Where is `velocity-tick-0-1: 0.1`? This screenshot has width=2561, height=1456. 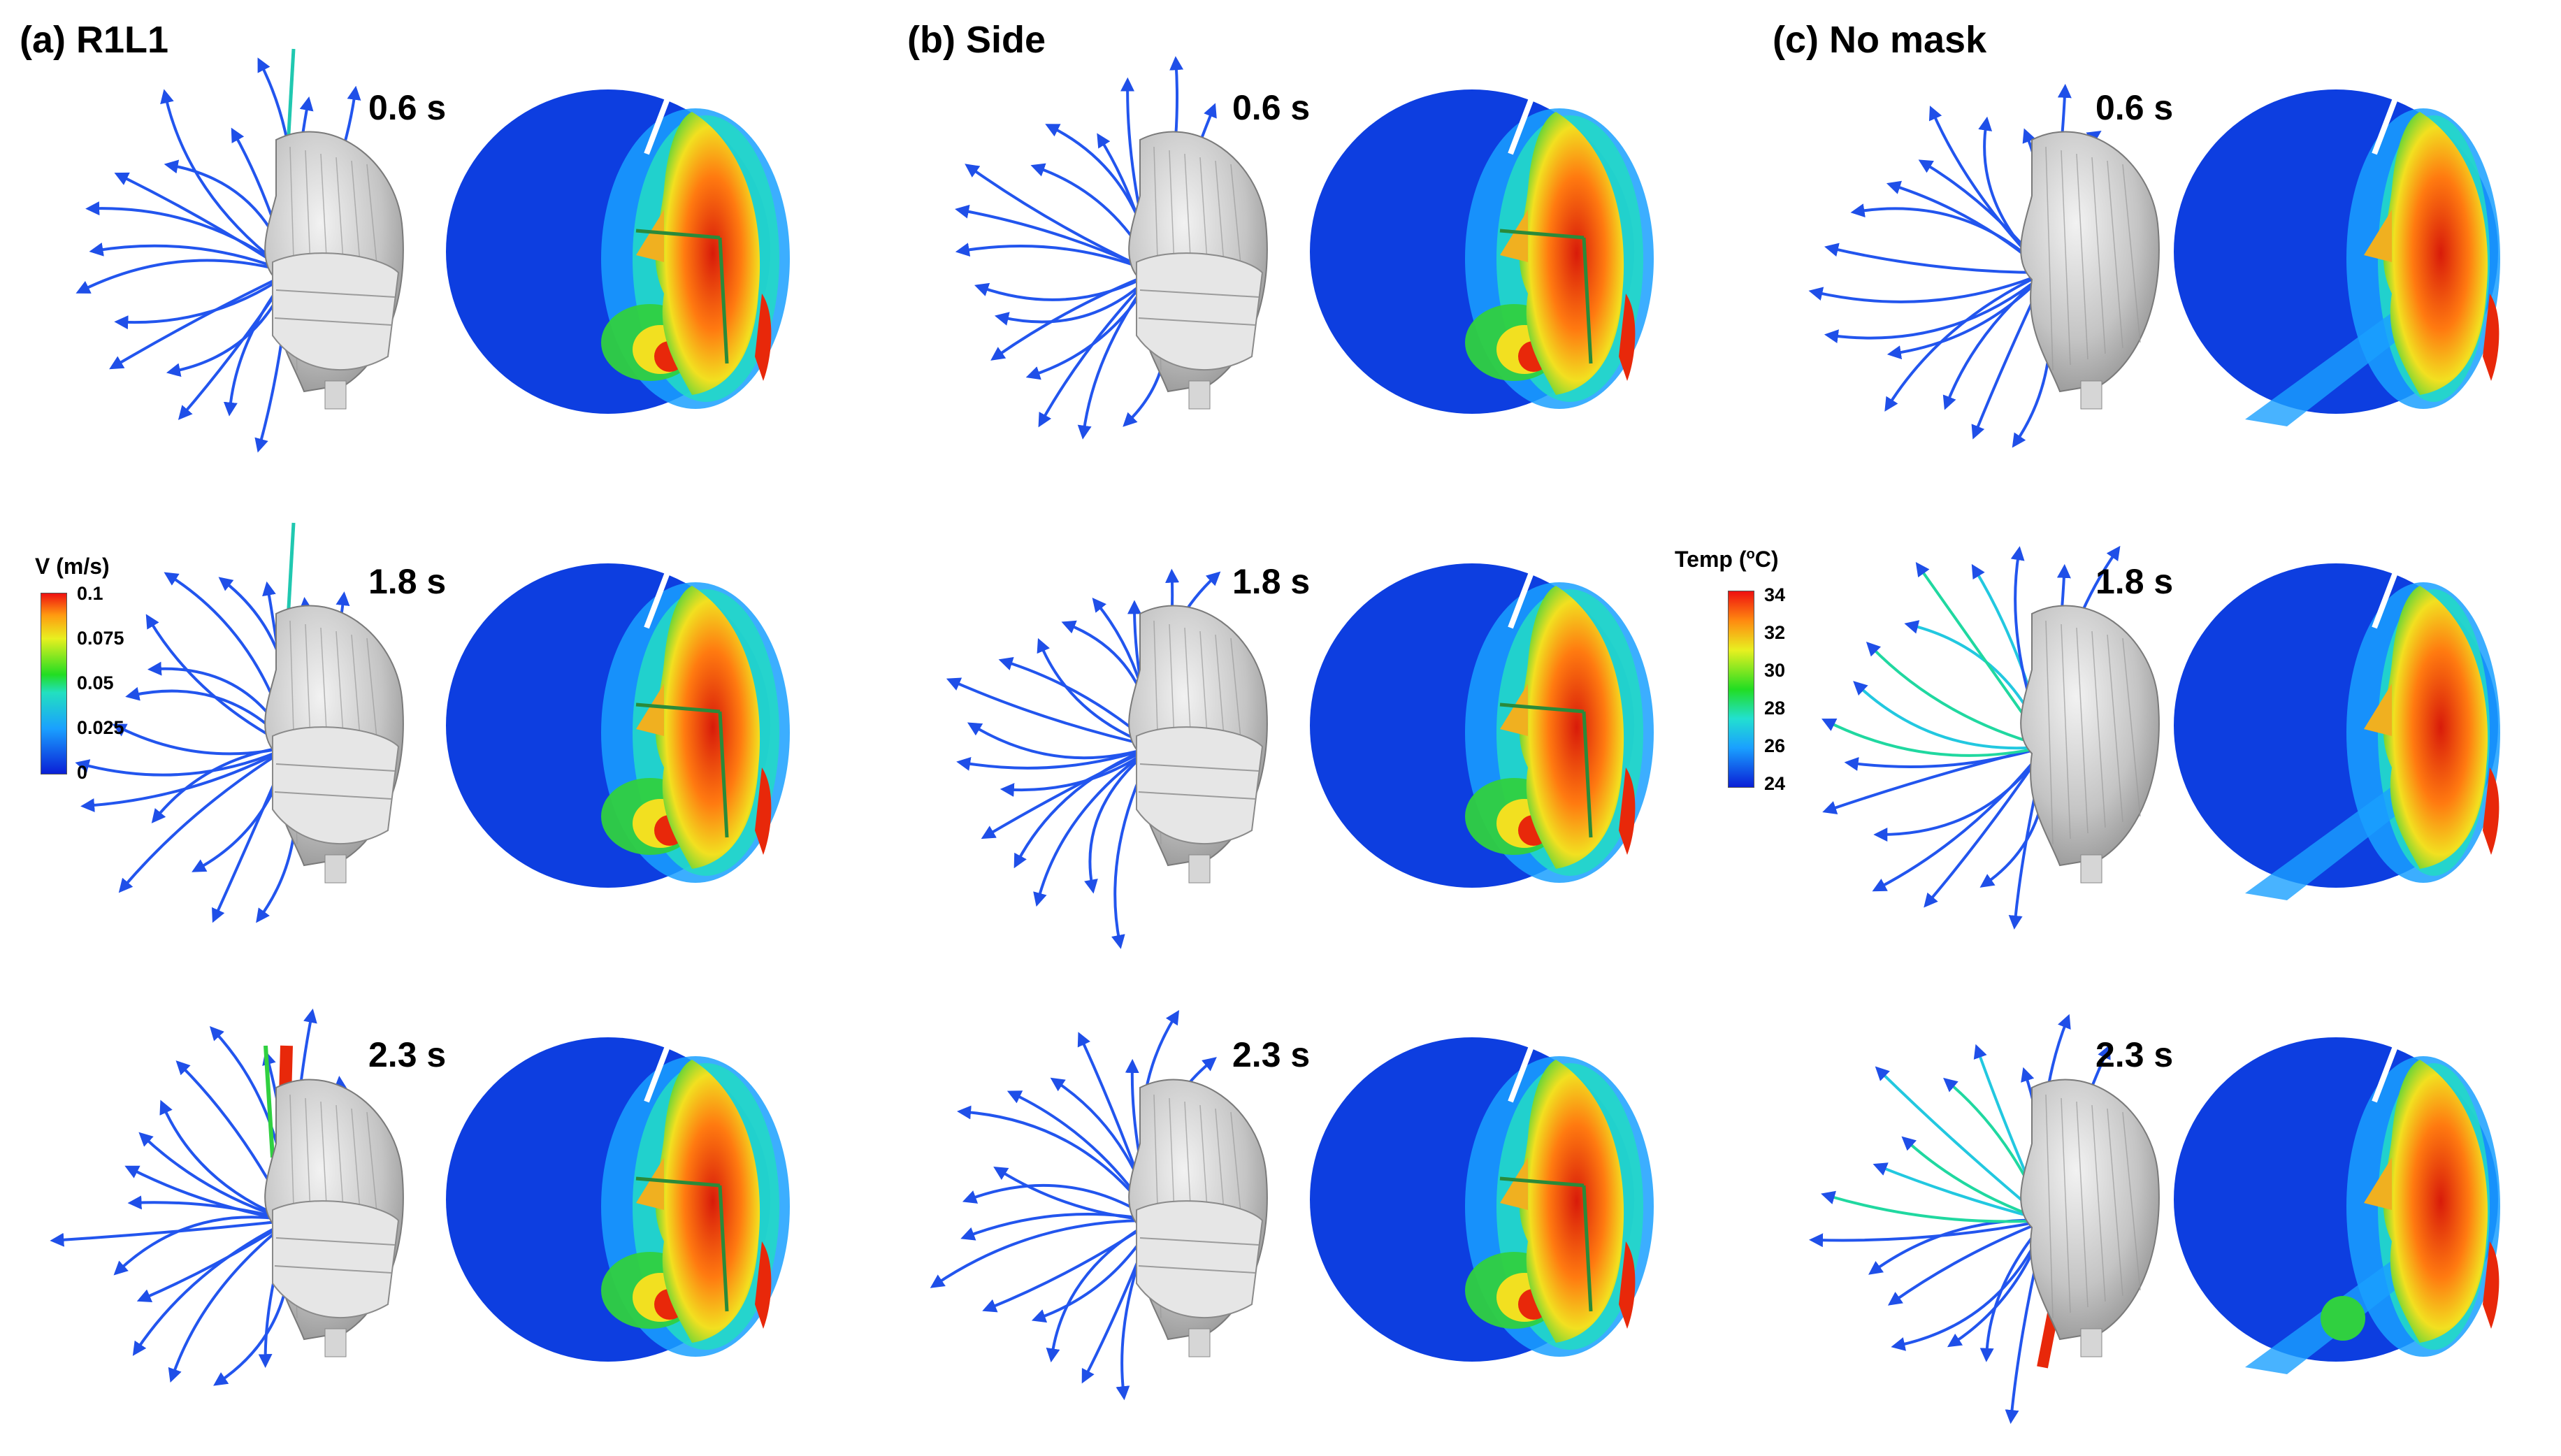
velocity-tick-0-1: 0.1 is located at coordinates (90, 593).